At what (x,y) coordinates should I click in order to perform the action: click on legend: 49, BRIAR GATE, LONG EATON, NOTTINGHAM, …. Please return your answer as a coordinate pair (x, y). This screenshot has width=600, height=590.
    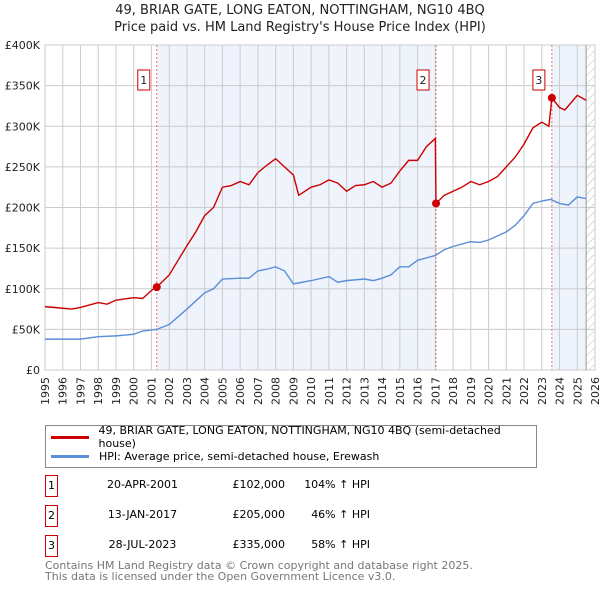
    Looking at the image, I should click on (291, 446).